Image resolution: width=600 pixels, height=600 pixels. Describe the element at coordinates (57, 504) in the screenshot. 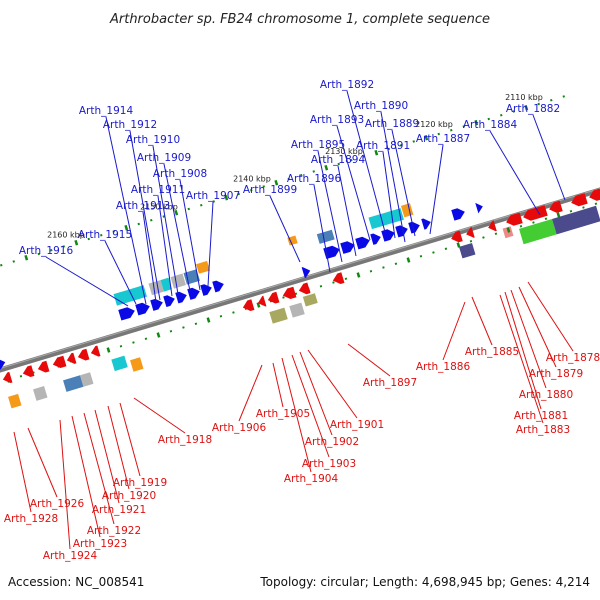

I see `gene-label-reverse: Arth_1926` at that location.